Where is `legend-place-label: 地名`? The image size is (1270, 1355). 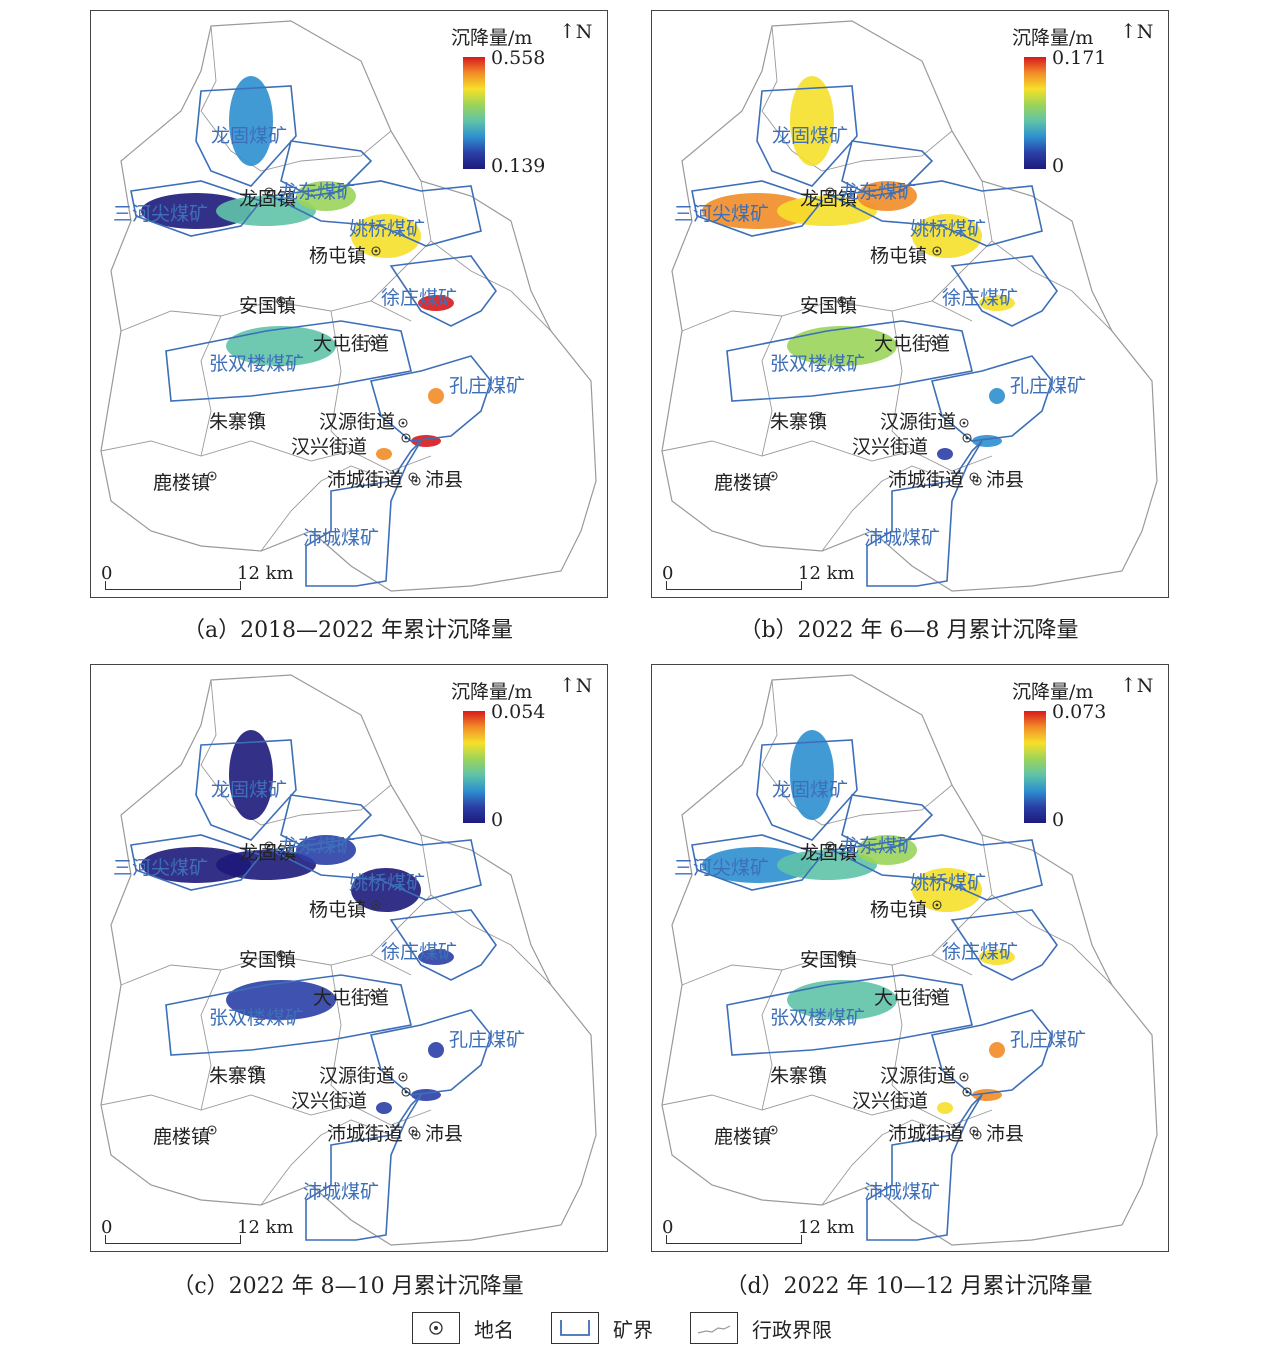 legend-place-label: 地名 is located at coordinates (494, 1329).